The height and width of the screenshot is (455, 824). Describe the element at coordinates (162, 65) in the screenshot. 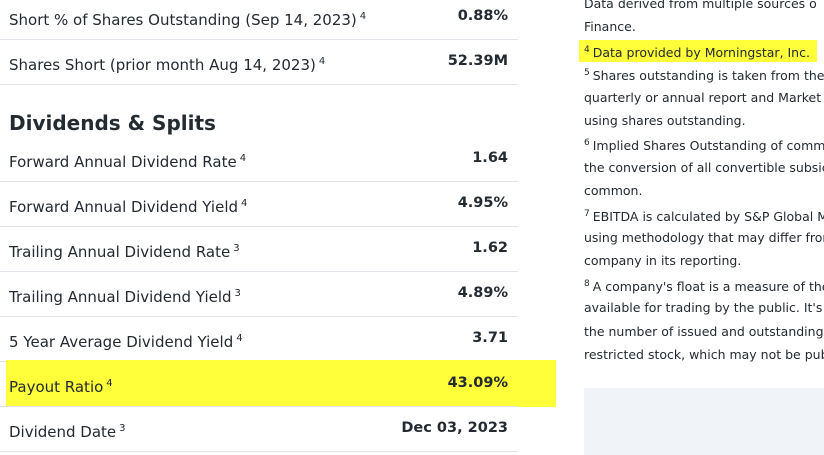

I see `label-text: Shares Short (prior month Aug 14, 2023)` at that location.